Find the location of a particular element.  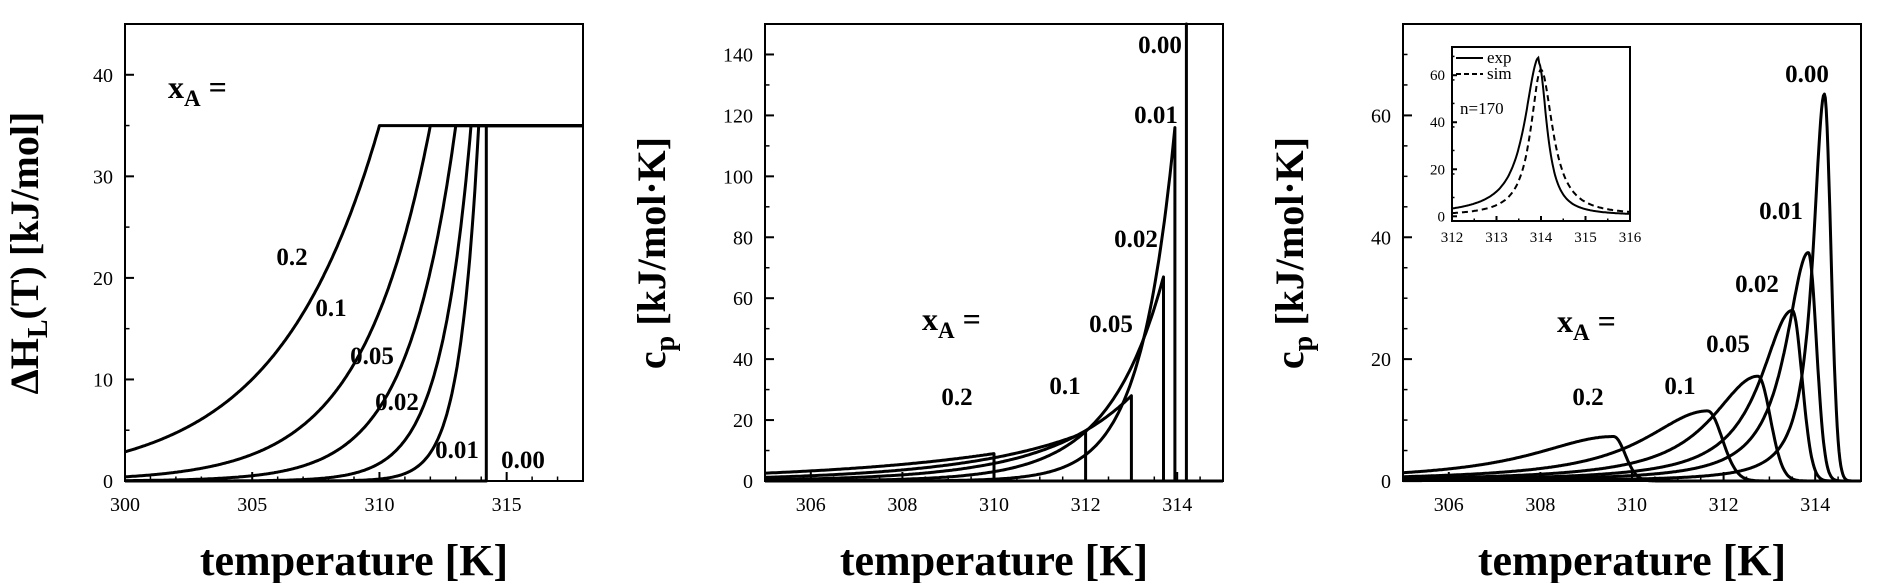

inset-ytick-label: 40 is located at coordinates (1437, 123).